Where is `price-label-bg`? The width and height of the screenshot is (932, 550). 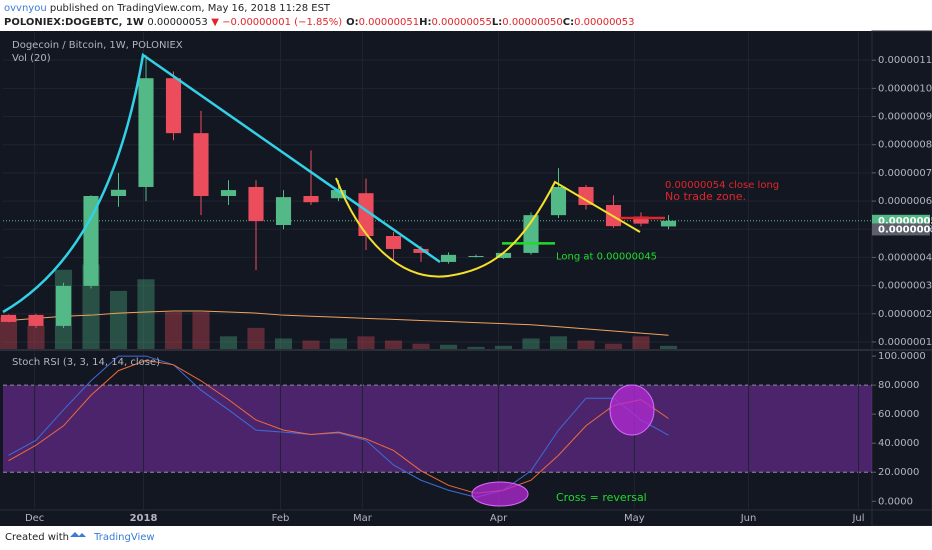 price-label-bg is located at coordinates (901, 229).